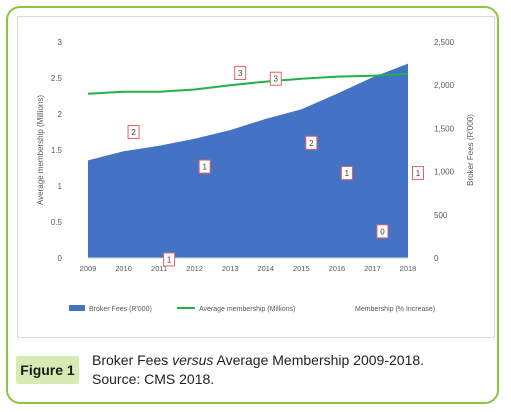 This screenshot has width=511, height=412. I want to click on y-right-tick-label: 1,500, so click(444, 128).